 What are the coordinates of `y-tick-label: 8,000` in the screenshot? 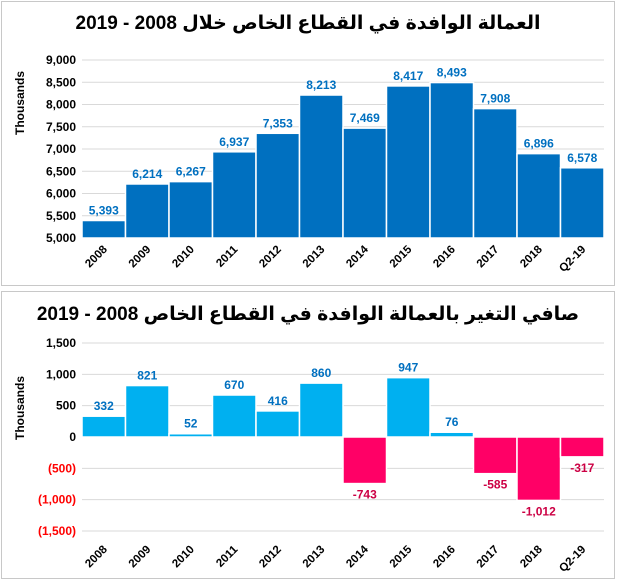 It's located at (61, 105).